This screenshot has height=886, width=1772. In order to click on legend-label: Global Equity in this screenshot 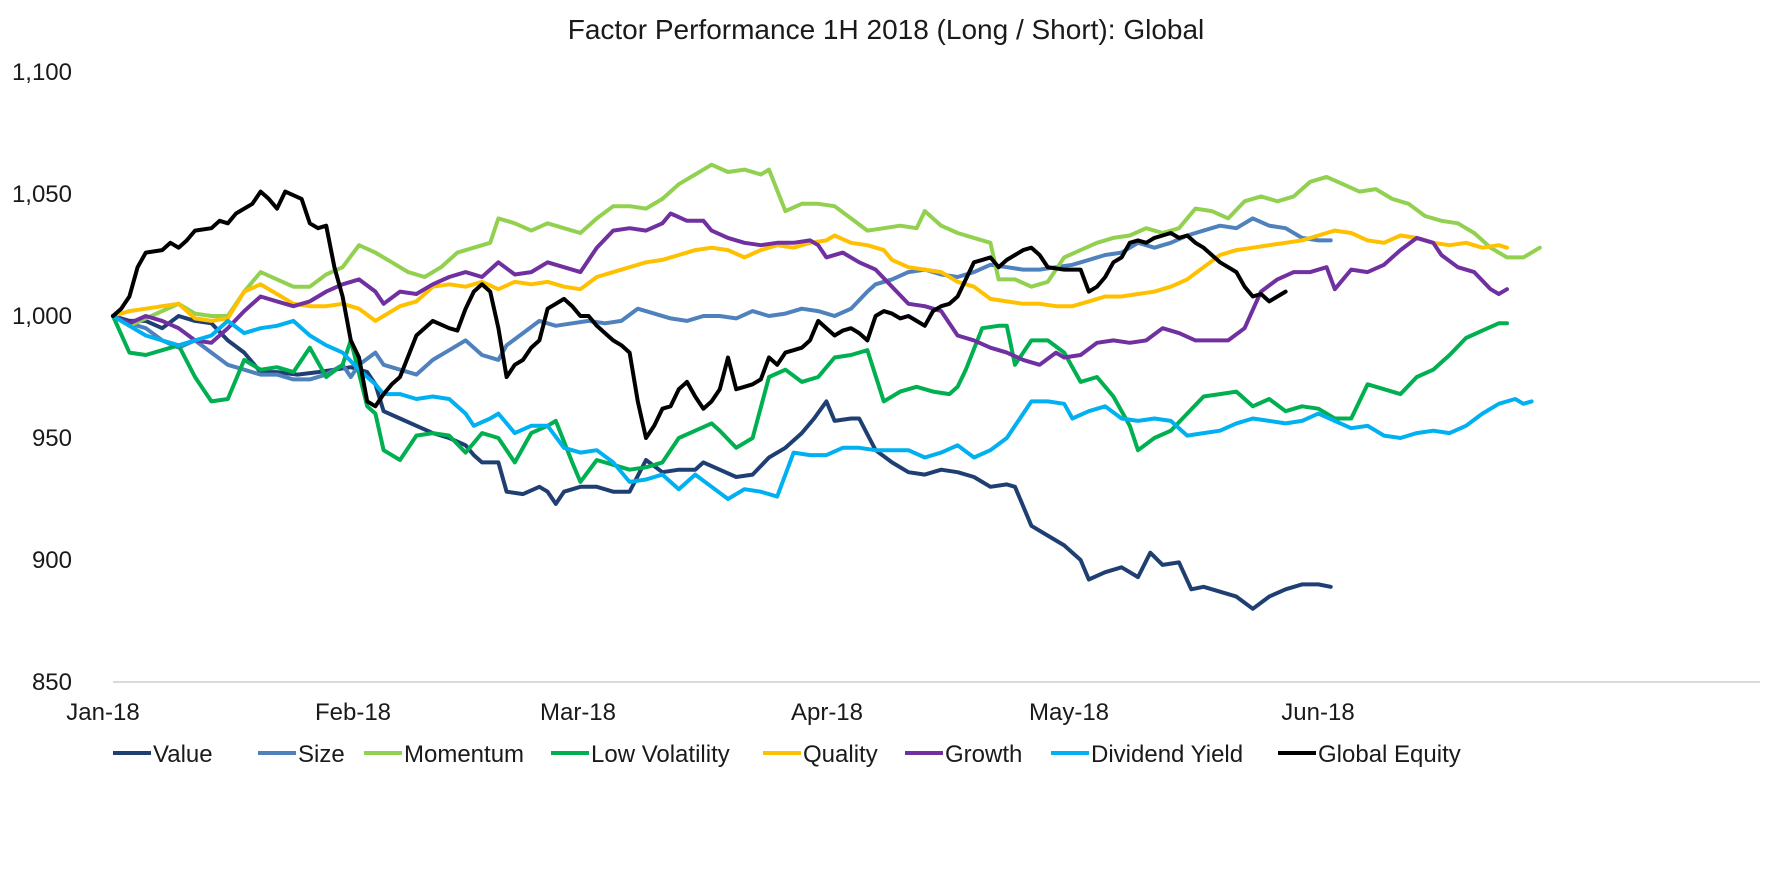, I will do `click(1389, 754)`.